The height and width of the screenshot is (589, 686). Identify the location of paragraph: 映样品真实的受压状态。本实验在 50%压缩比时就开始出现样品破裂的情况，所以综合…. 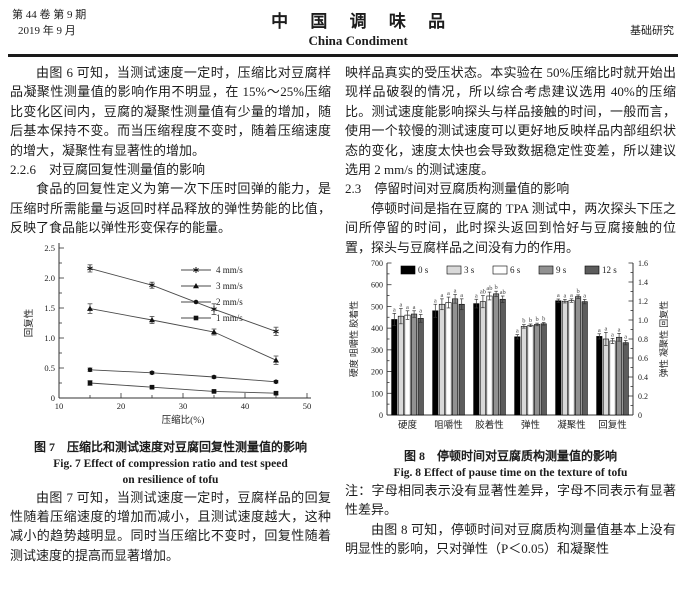
(510, 121).